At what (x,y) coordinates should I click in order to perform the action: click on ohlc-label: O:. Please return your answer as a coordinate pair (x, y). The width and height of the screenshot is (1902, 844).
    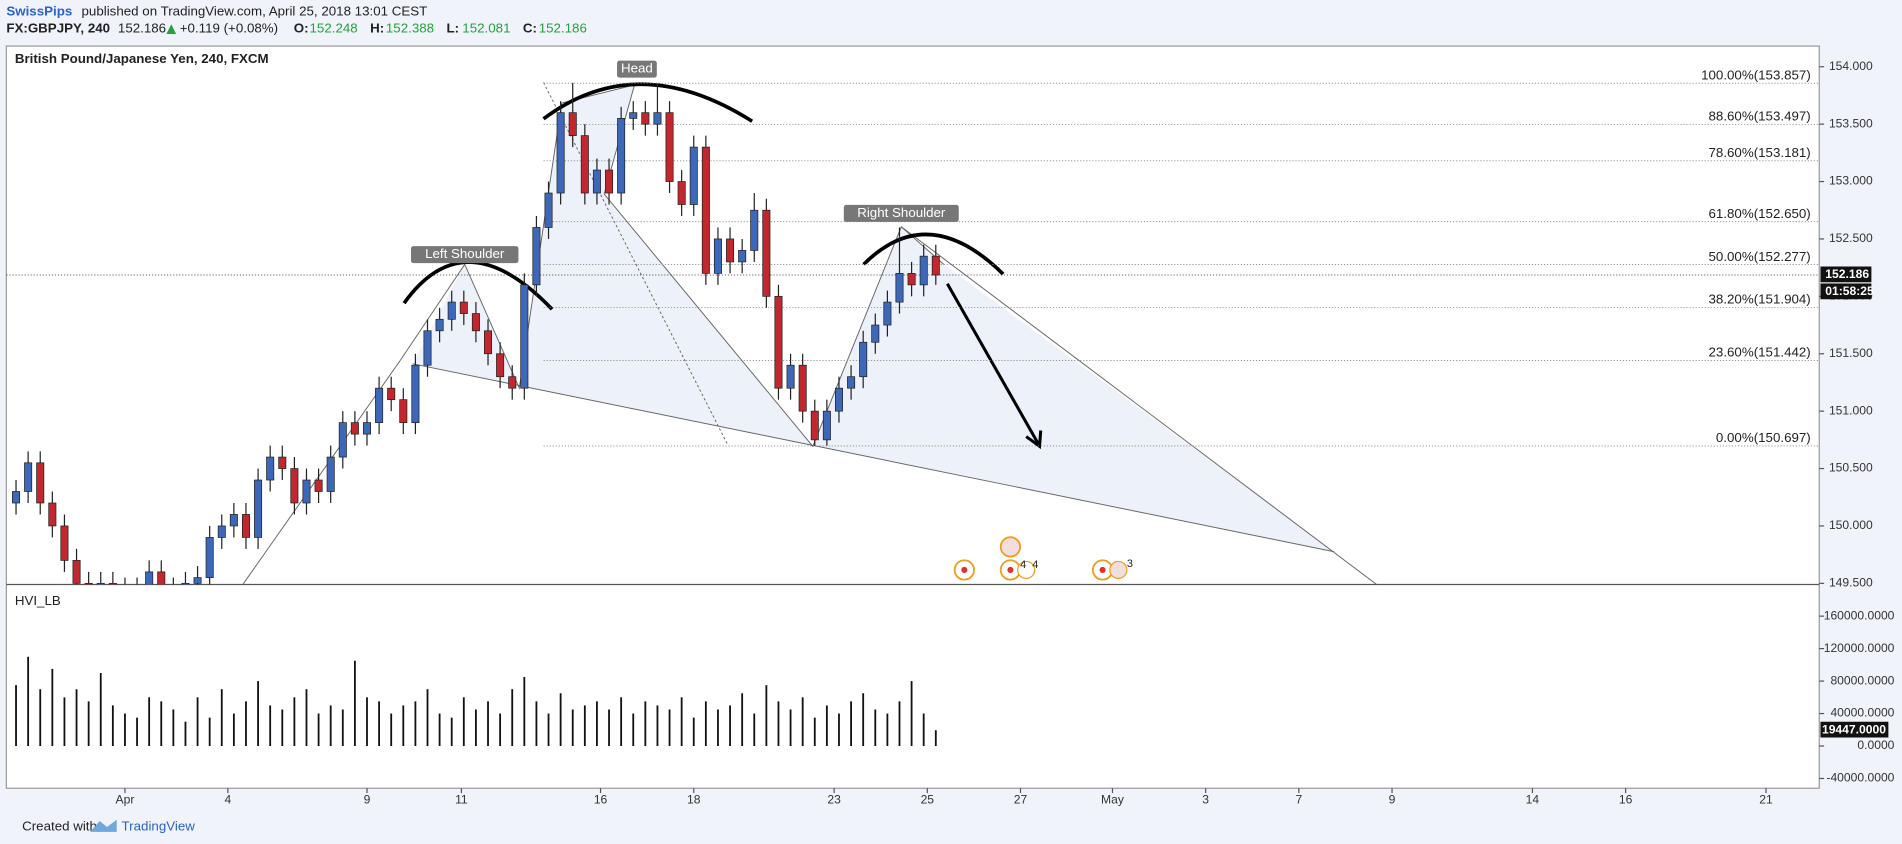
    Looking at the image, I should click on (301, 28).